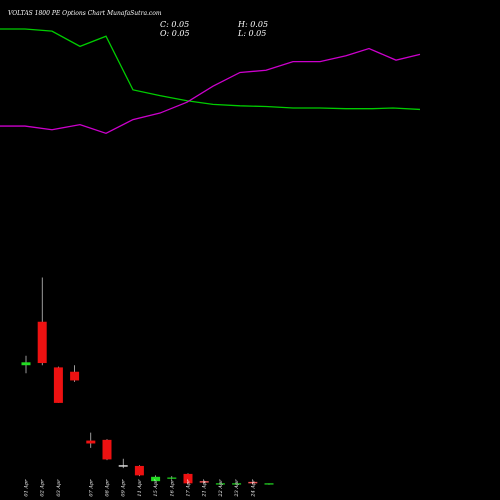 The width and height of the screenshot is (500, 500). What do you see at coordinates (59, 488) in the screenshot?
I see `x-tick-label: 03 Apr` at bounding box center [59, 488].